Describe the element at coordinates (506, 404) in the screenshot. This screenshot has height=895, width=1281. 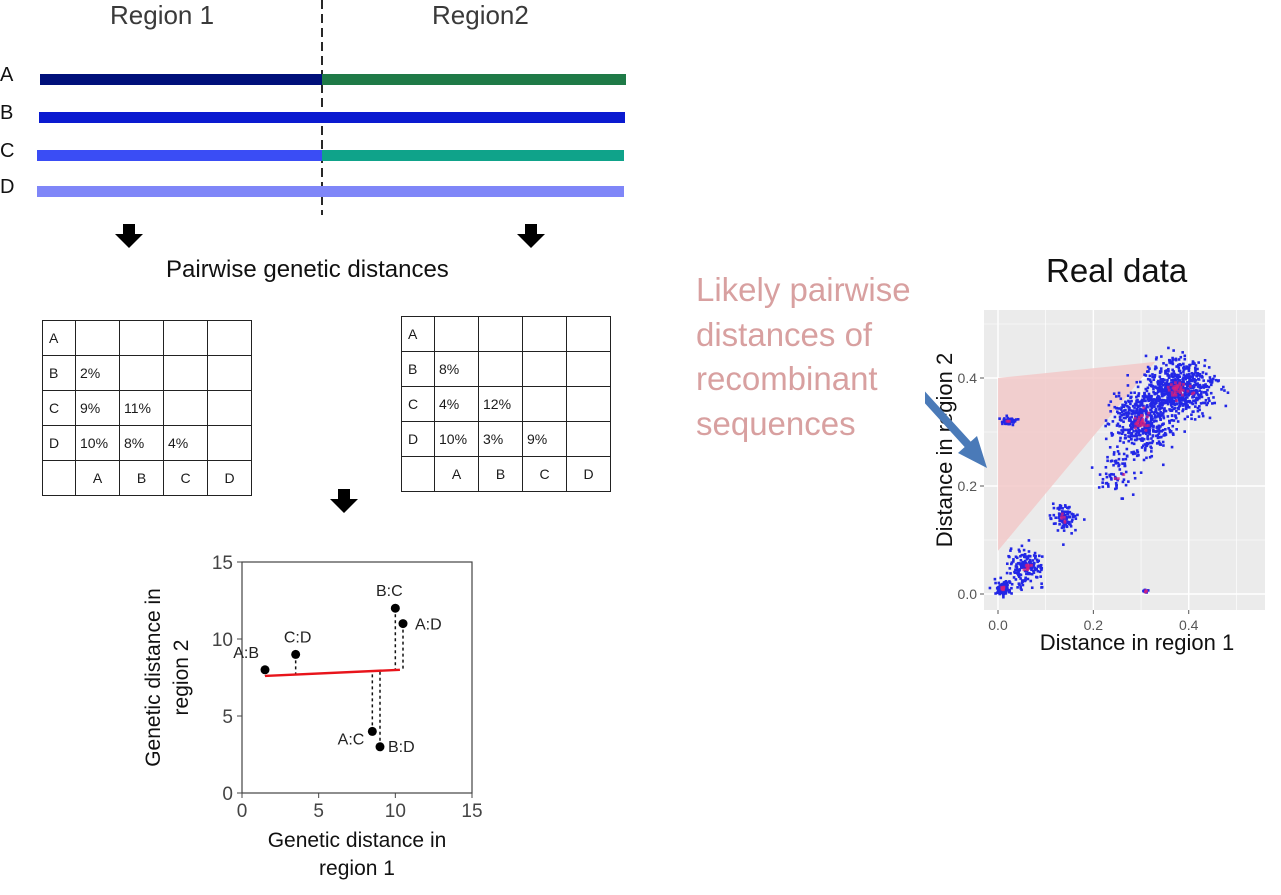
I see `table-row: C 4% 12%` at that location.